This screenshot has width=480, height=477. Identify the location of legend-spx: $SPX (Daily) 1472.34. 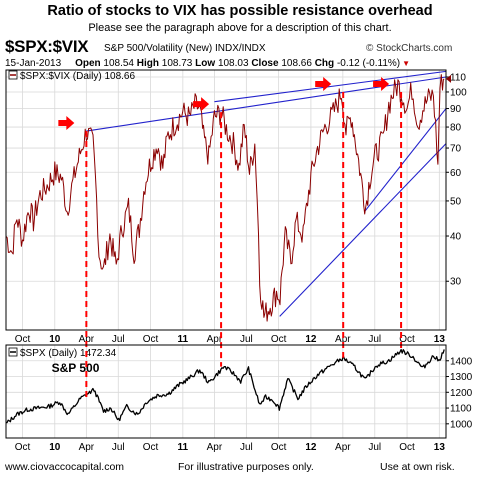
(68, 353).